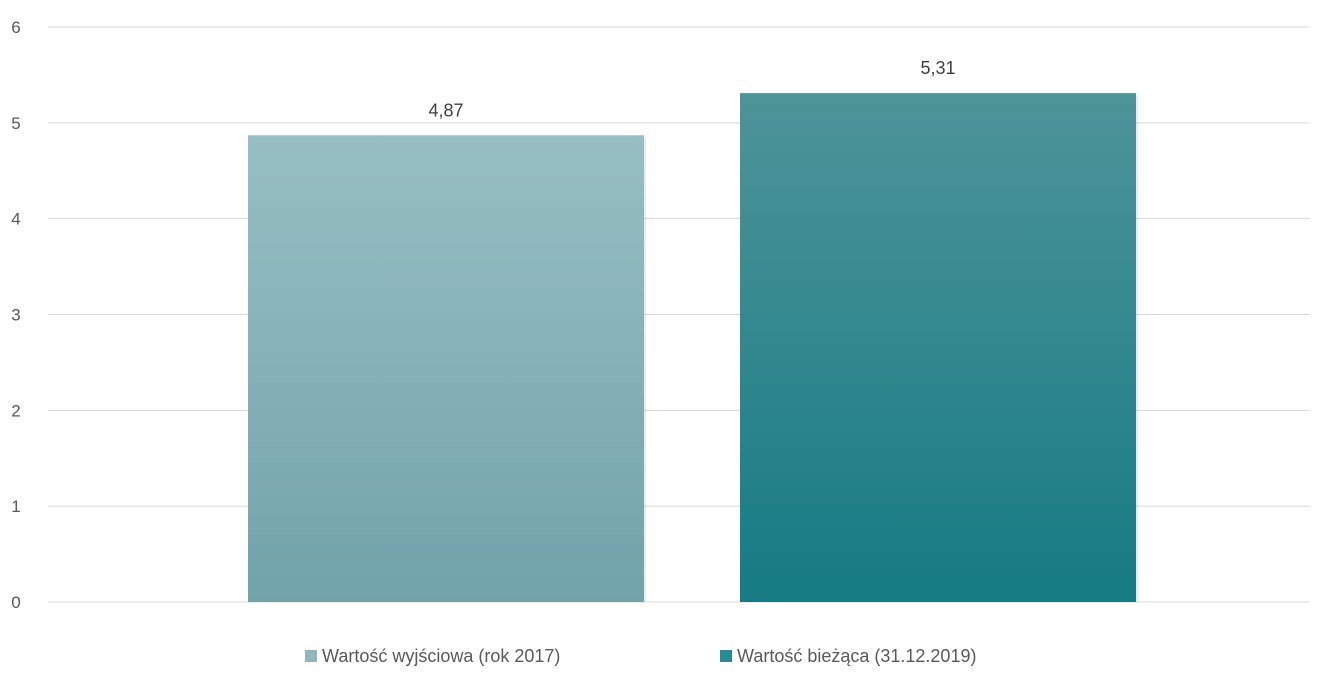 The width and height of the screenshot is (1325, 678). Describe the element at coordinates (15, 27) in the screenshot. I see `y-tick-label: 6` at that location.